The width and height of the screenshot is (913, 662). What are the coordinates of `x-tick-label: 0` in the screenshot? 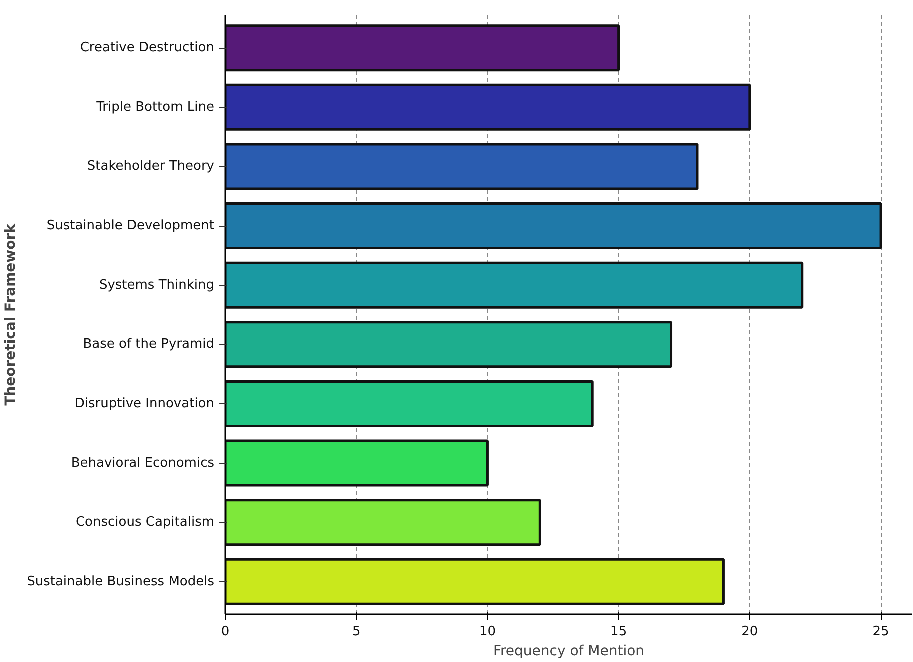 It's located at (225, 632).